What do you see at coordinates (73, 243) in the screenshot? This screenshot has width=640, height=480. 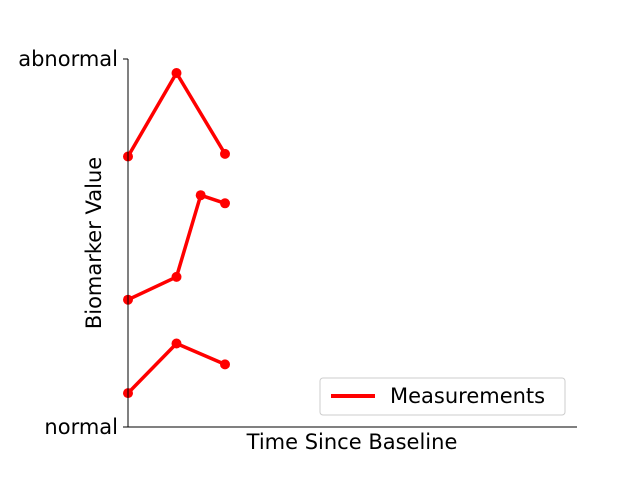 I see `y-ticks: normal abnormal` at bounding box center [73, 243].